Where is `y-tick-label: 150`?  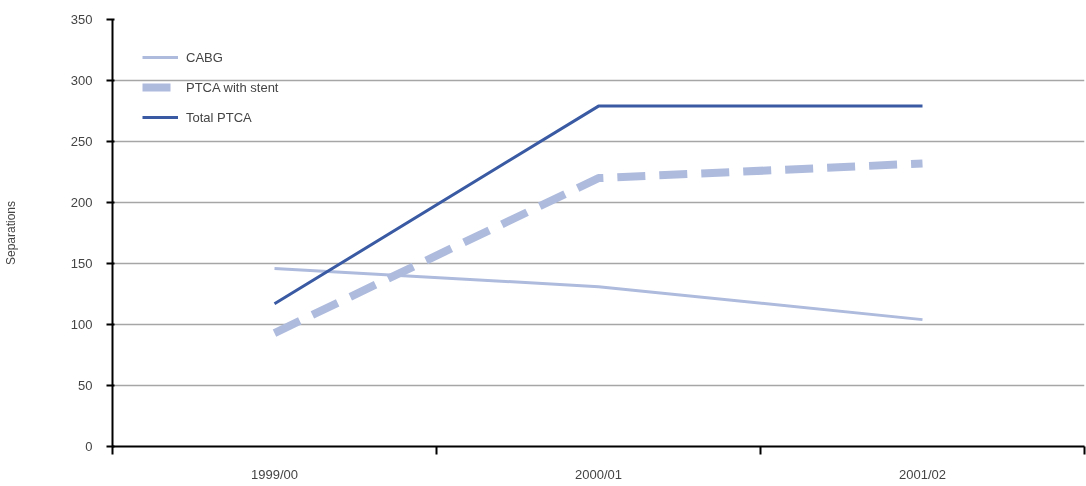 y-tick-label: 150 is located at coordinates (81, 263).